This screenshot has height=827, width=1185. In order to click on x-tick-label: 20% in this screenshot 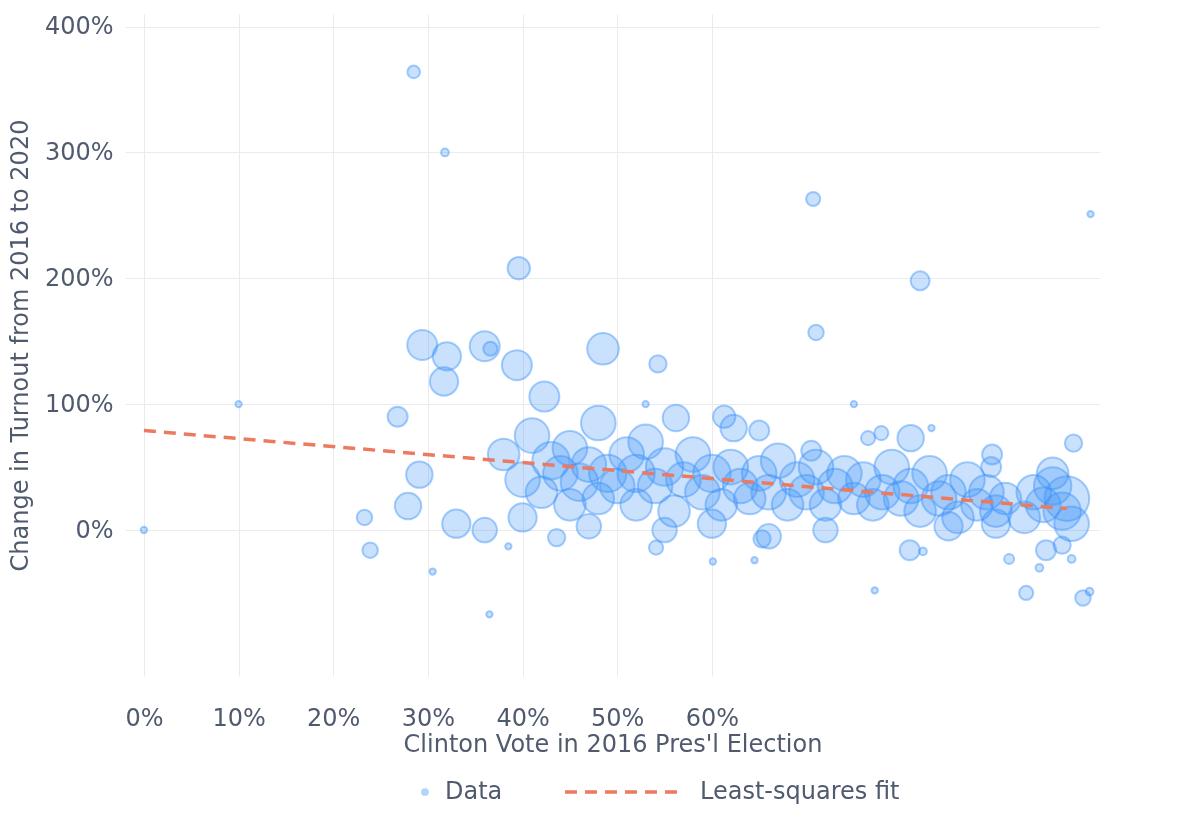, I will do `click(334, 717)`.